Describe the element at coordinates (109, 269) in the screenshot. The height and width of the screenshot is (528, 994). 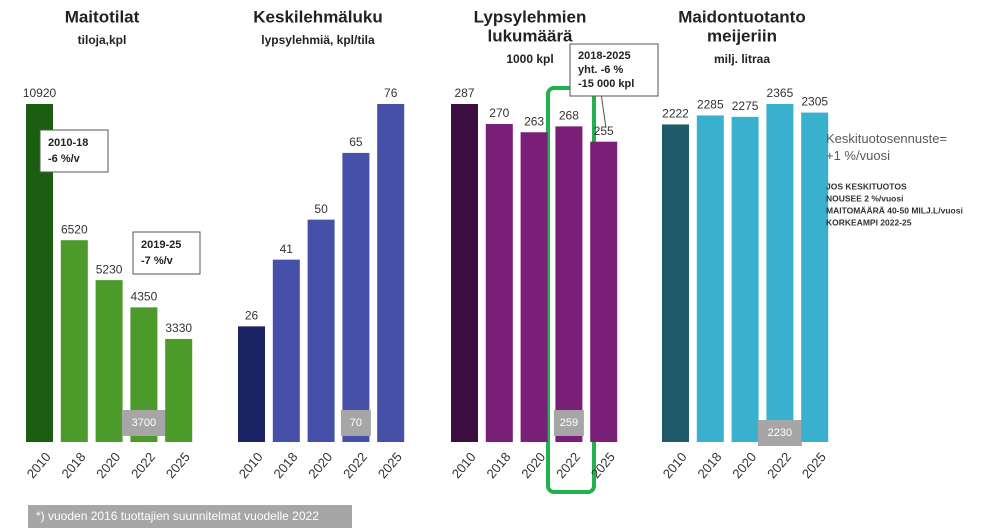
I see `value-label: 5230` at that location.